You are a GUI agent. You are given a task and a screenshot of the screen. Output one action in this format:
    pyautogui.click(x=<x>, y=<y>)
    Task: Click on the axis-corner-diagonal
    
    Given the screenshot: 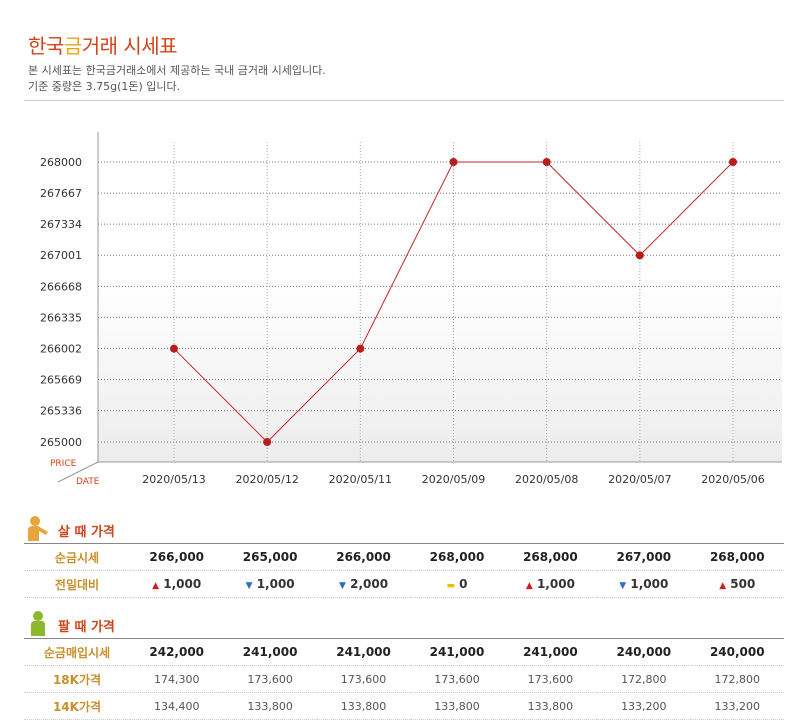 What is the action you would take?
    pyautogui.click(x=78, y=472)
    